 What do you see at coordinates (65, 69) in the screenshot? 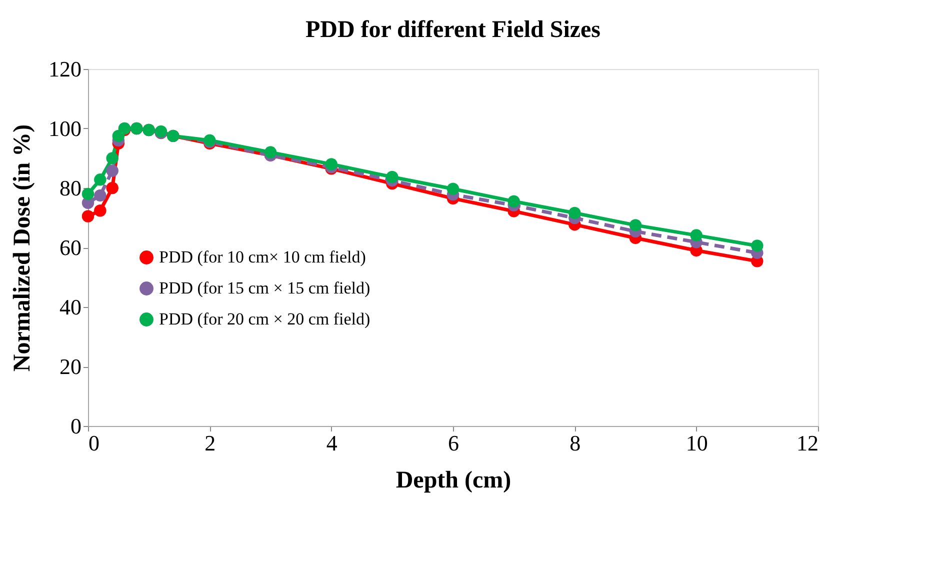
I see `y-tick-label: 120` at bounding box center [65, 69].